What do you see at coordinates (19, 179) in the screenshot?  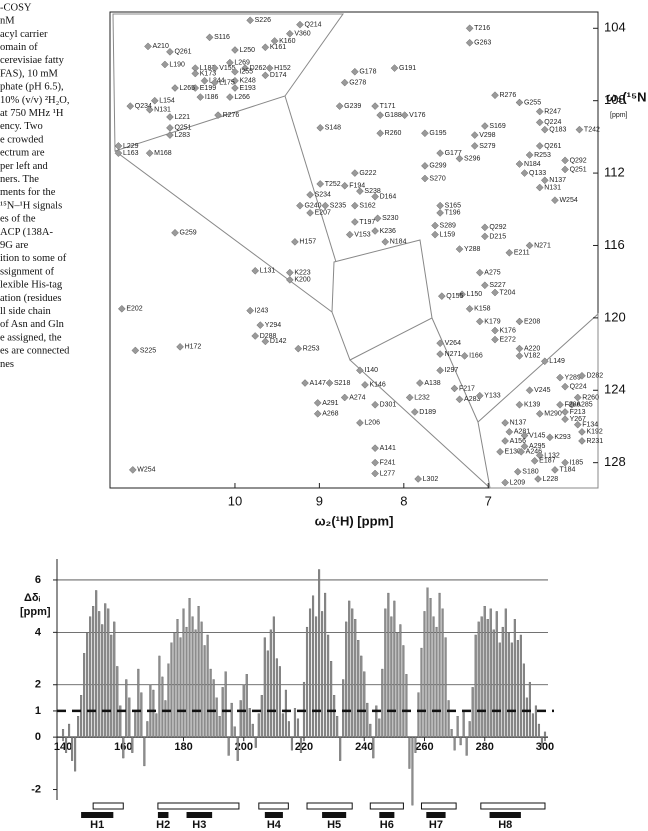 I see `caption-line: ners. The` at bounding box center [19, 179].